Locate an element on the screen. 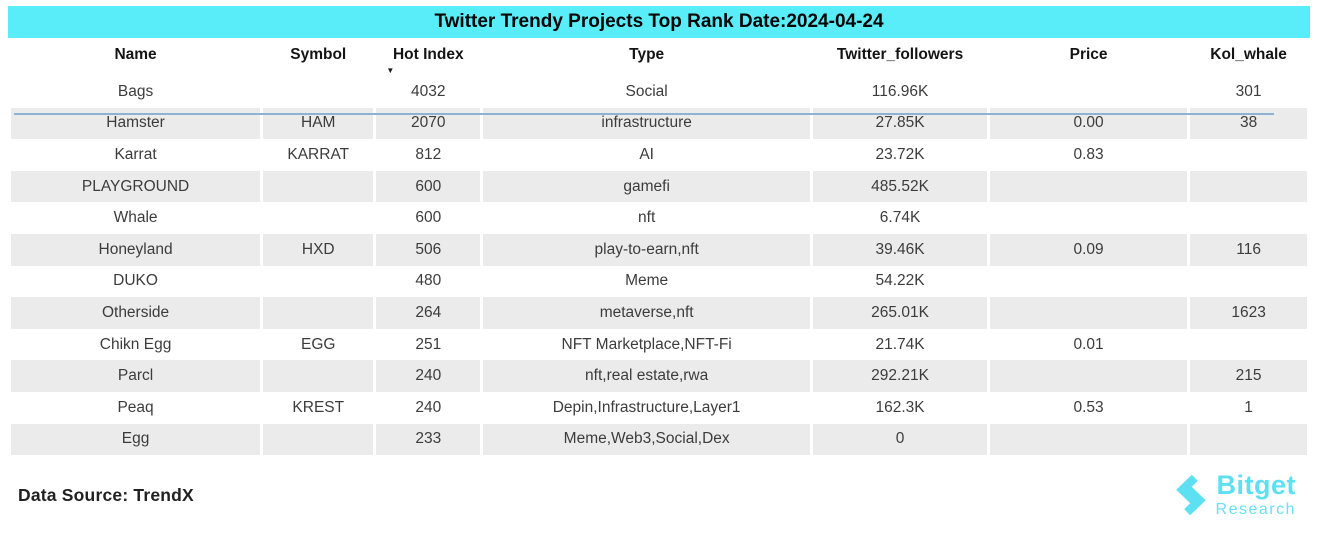 The height and width of the screenshot is (544, 1318). table-row: Egg 233 Meme,Web3,Social,Dex 0 is located at coordinates (659, 439).